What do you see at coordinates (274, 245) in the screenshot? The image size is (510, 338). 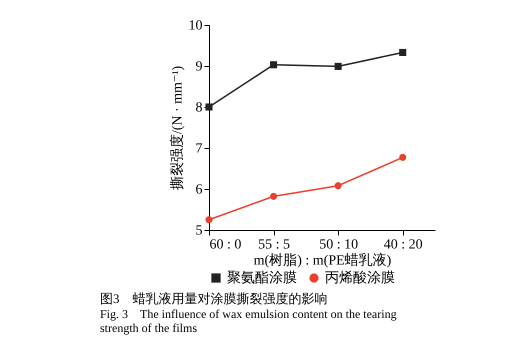 I see `x-tick-label: 55 : 5` at bounding box center [274, 245].